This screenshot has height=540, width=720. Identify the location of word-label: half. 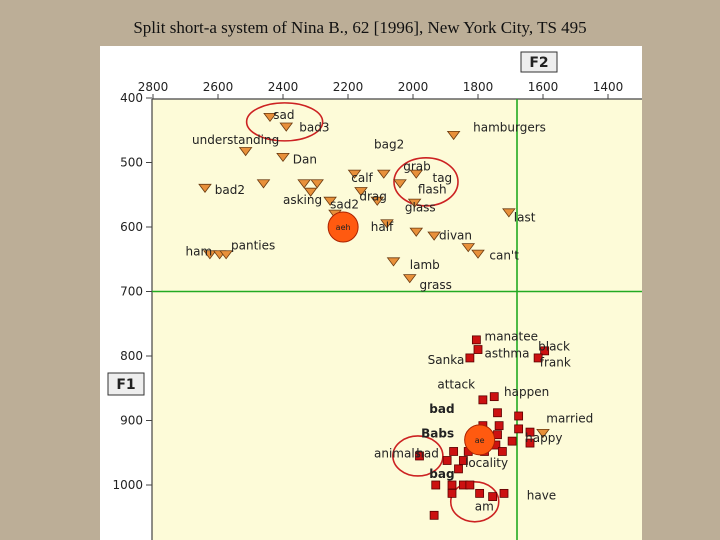
(382, 227).